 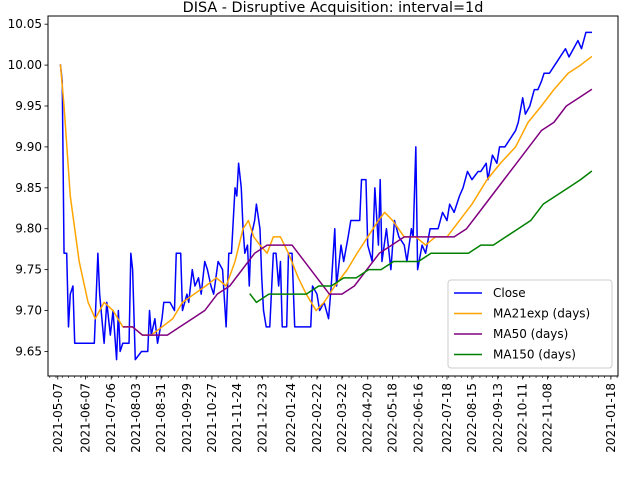 What do you see at coordinates (291, 418) in the screenshot?
I see `x-tick-label: 2022-01-24` at bounding box center [291, 418].